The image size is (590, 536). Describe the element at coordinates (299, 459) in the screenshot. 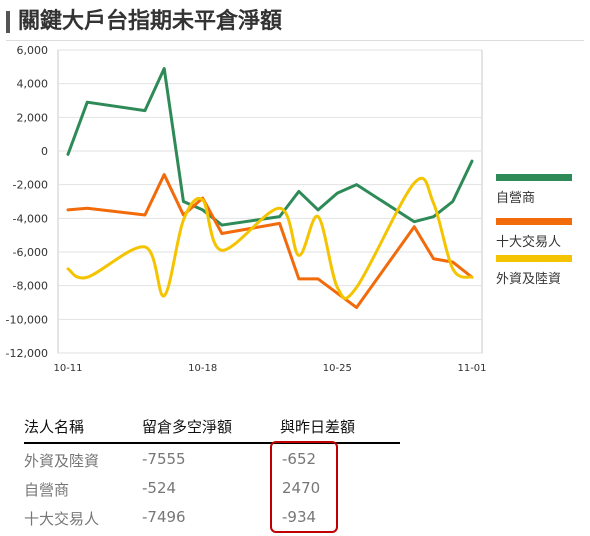

I see `cell-daily-change: -652` at that location.